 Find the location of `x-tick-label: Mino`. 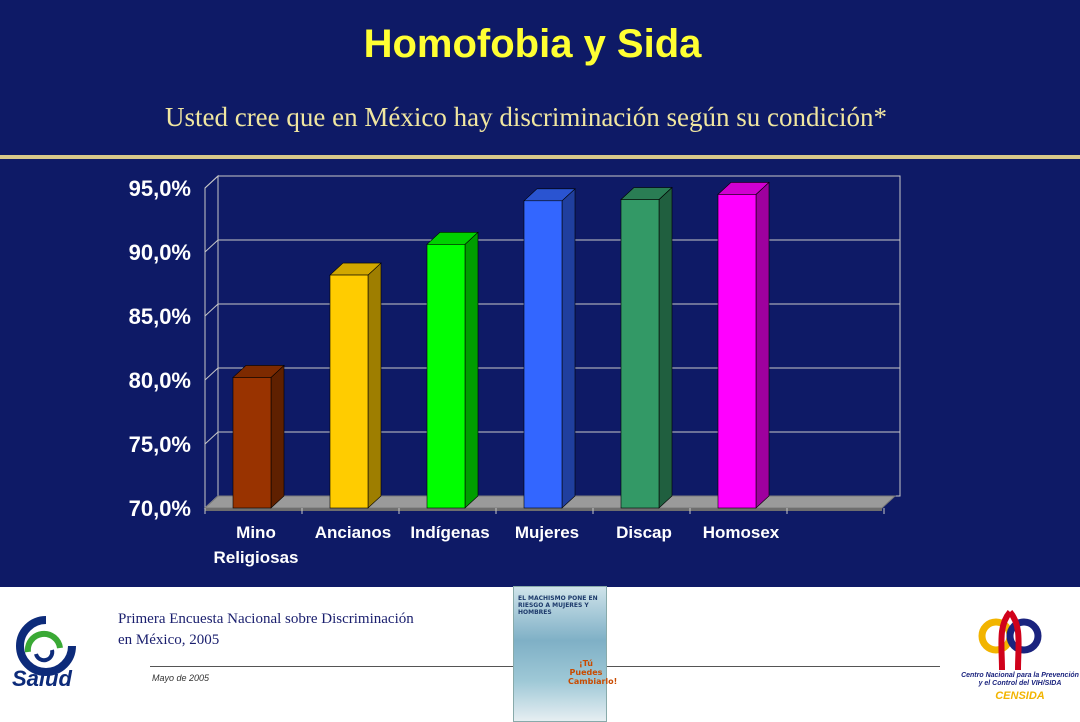

x-tick-label: Mino is located at coordinates (256, 532).